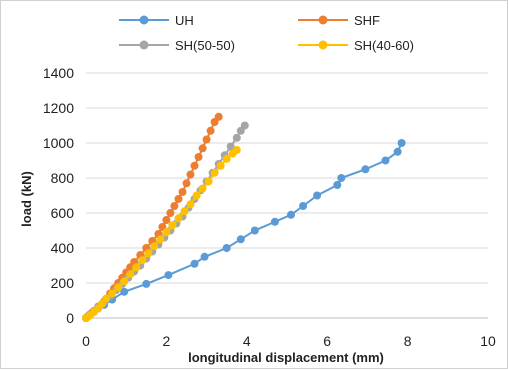  Describe the element at coordinates (384, 45) in the screenshot. I see `legend-label: SH(40-60)` at that location.